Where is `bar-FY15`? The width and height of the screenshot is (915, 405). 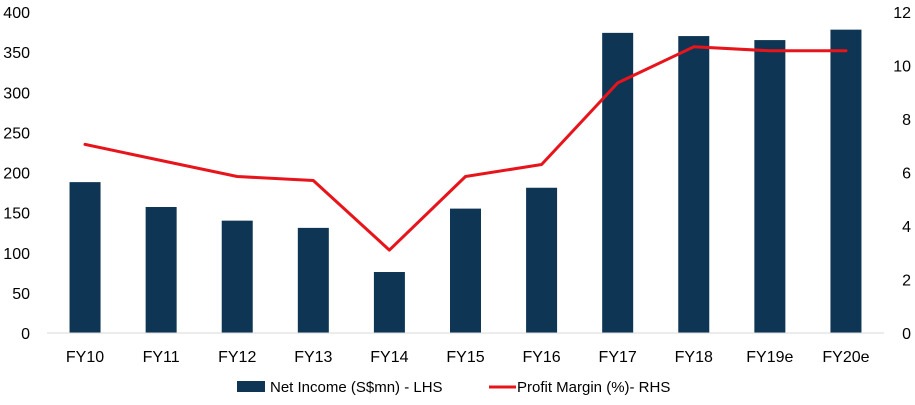
bar-FY15 is located at coordinates (465, 271).